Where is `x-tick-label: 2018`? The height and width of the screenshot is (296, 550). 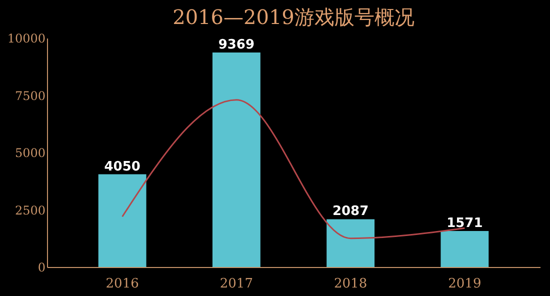
x-tick-label: 2018 is located at coordinates (351, 284).